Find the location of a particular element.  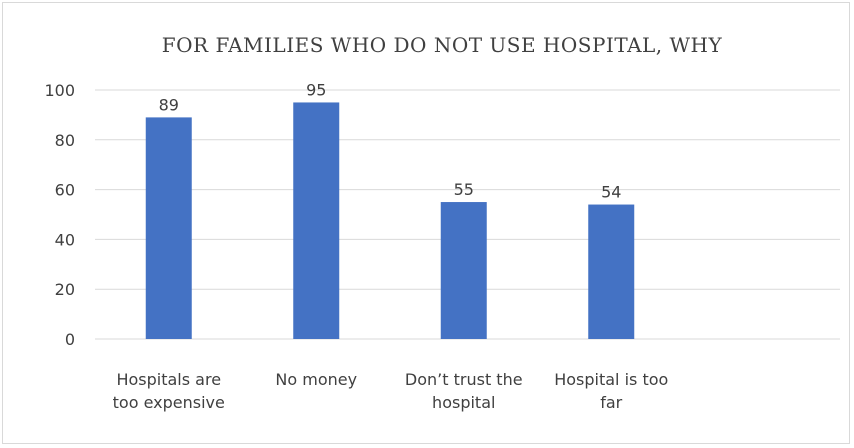

category-label-line: Don’t trust the is located at coordinates (464, 379).